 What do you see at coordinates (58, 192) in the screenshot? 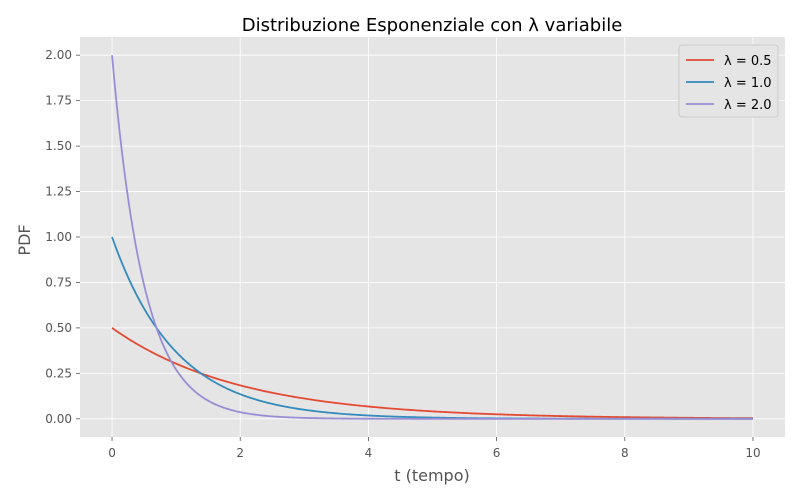
I see `y-tick-label: 1.25` at bounding box center [58, 192].